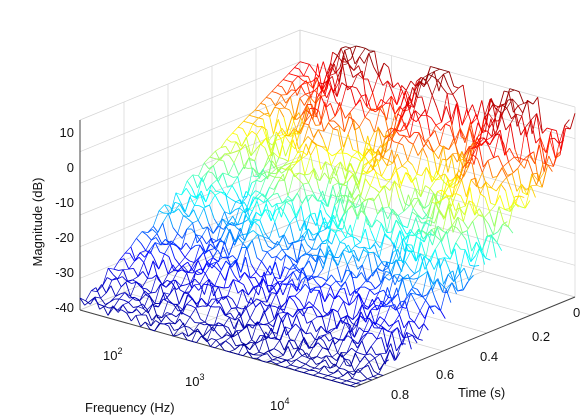 The width and height of the screenshot is (586, 417). Describe the element at coordinates (130, 407) in the screenshot. I see `x-axis-label: Frequency (Hz)` at that location.